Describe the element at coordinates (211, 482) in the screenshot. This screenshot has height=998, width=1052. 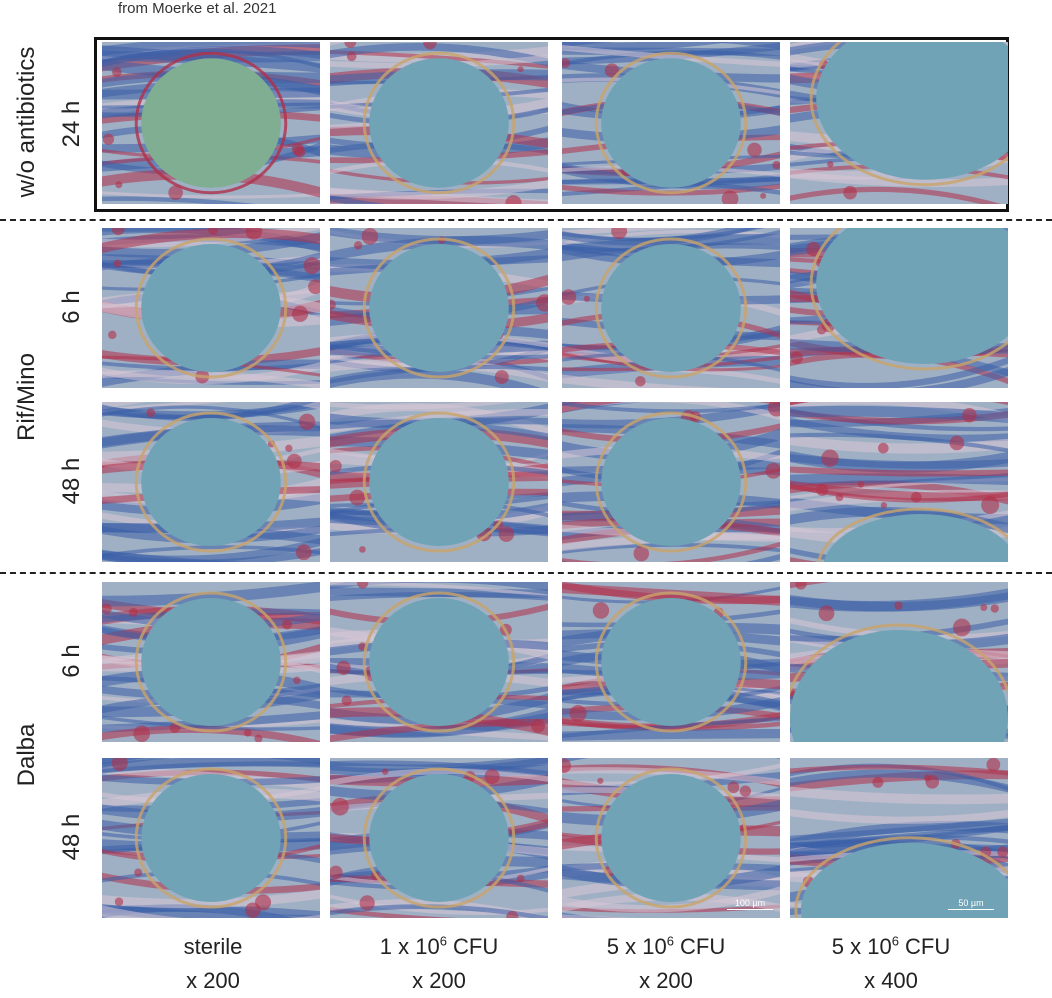
I see `micrograph-rif-48h-sterile` at that location.